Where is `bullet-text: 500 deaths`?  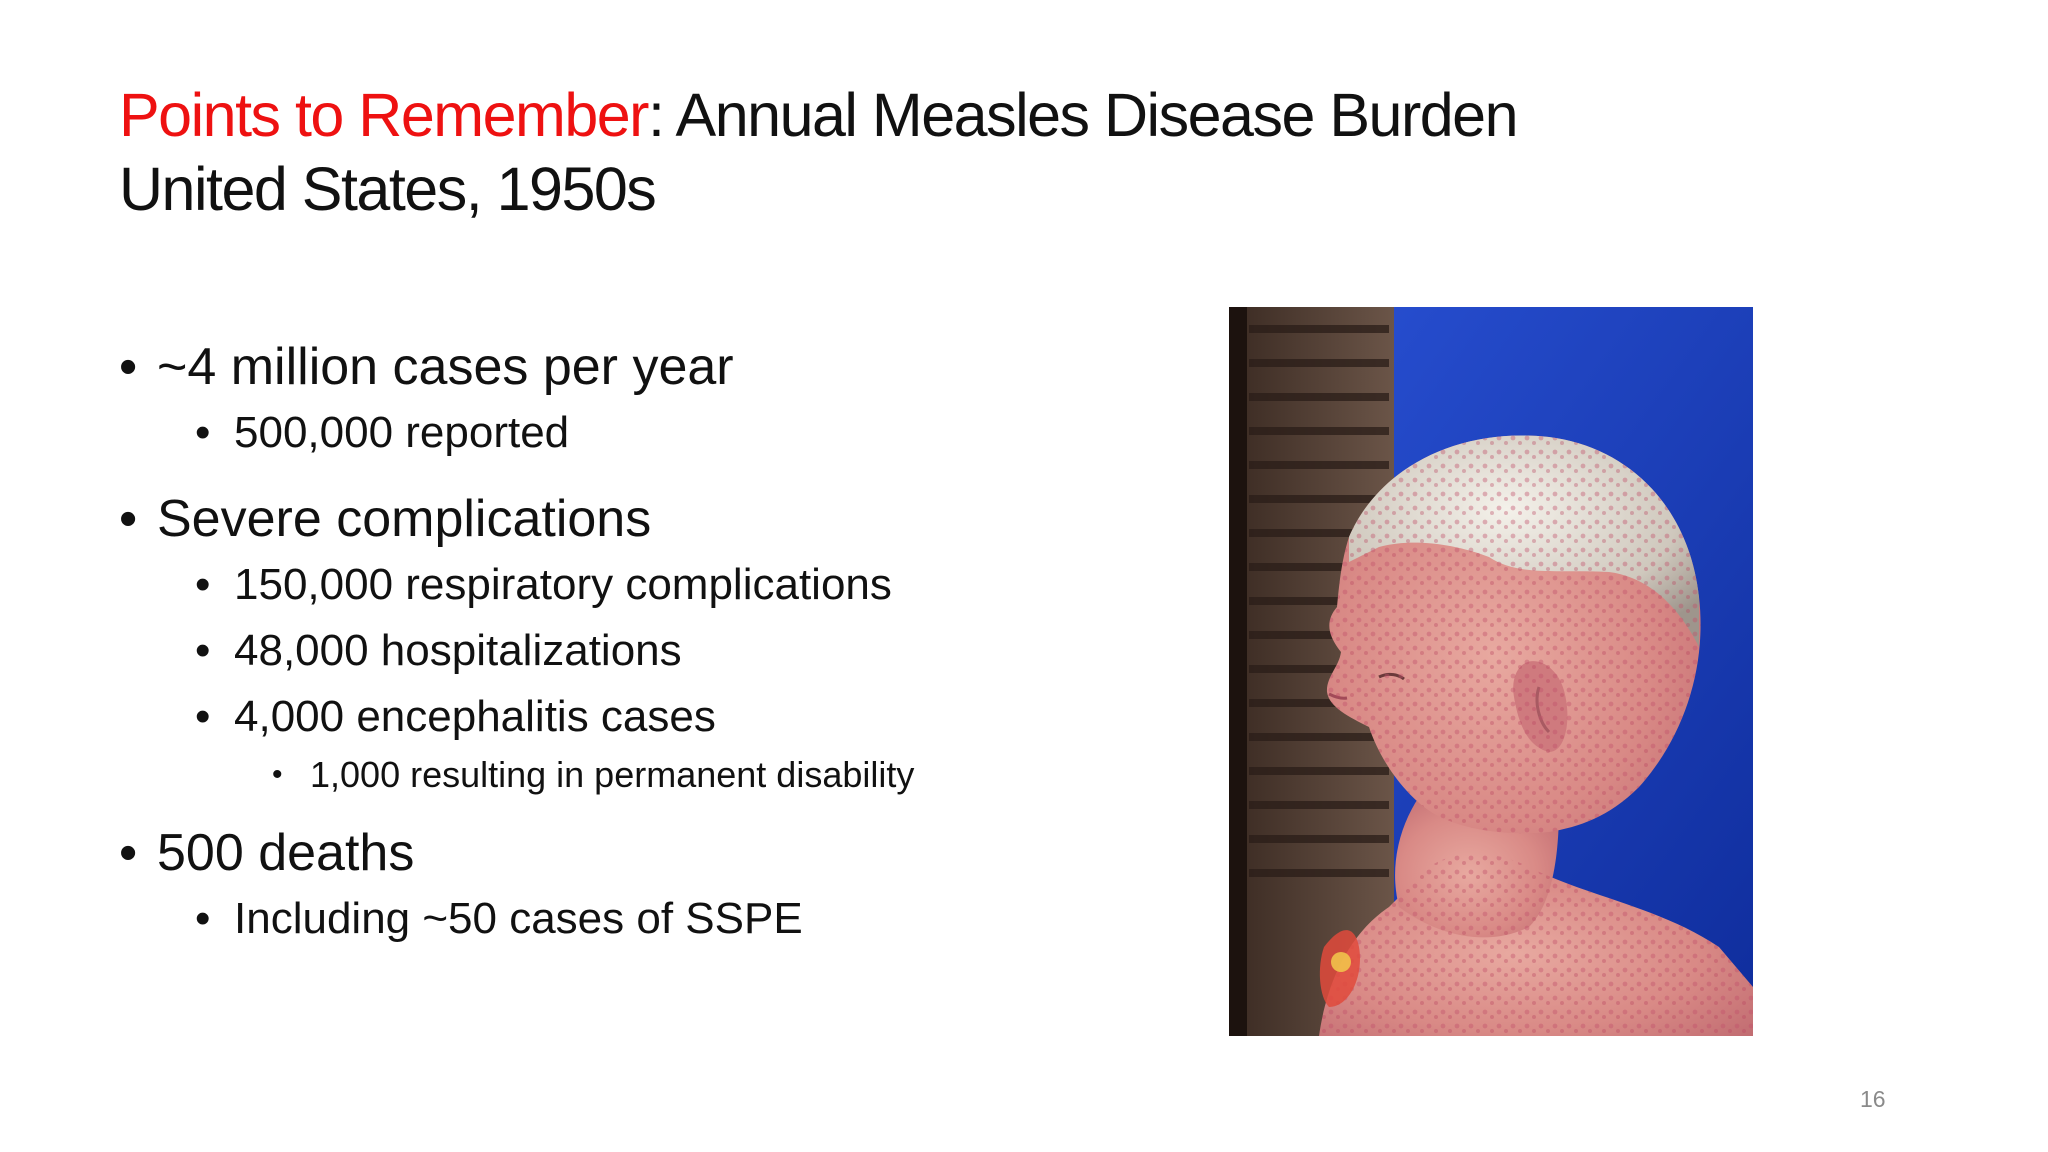
bullet-text: 500 deaths is located at coordinates (286, 853).